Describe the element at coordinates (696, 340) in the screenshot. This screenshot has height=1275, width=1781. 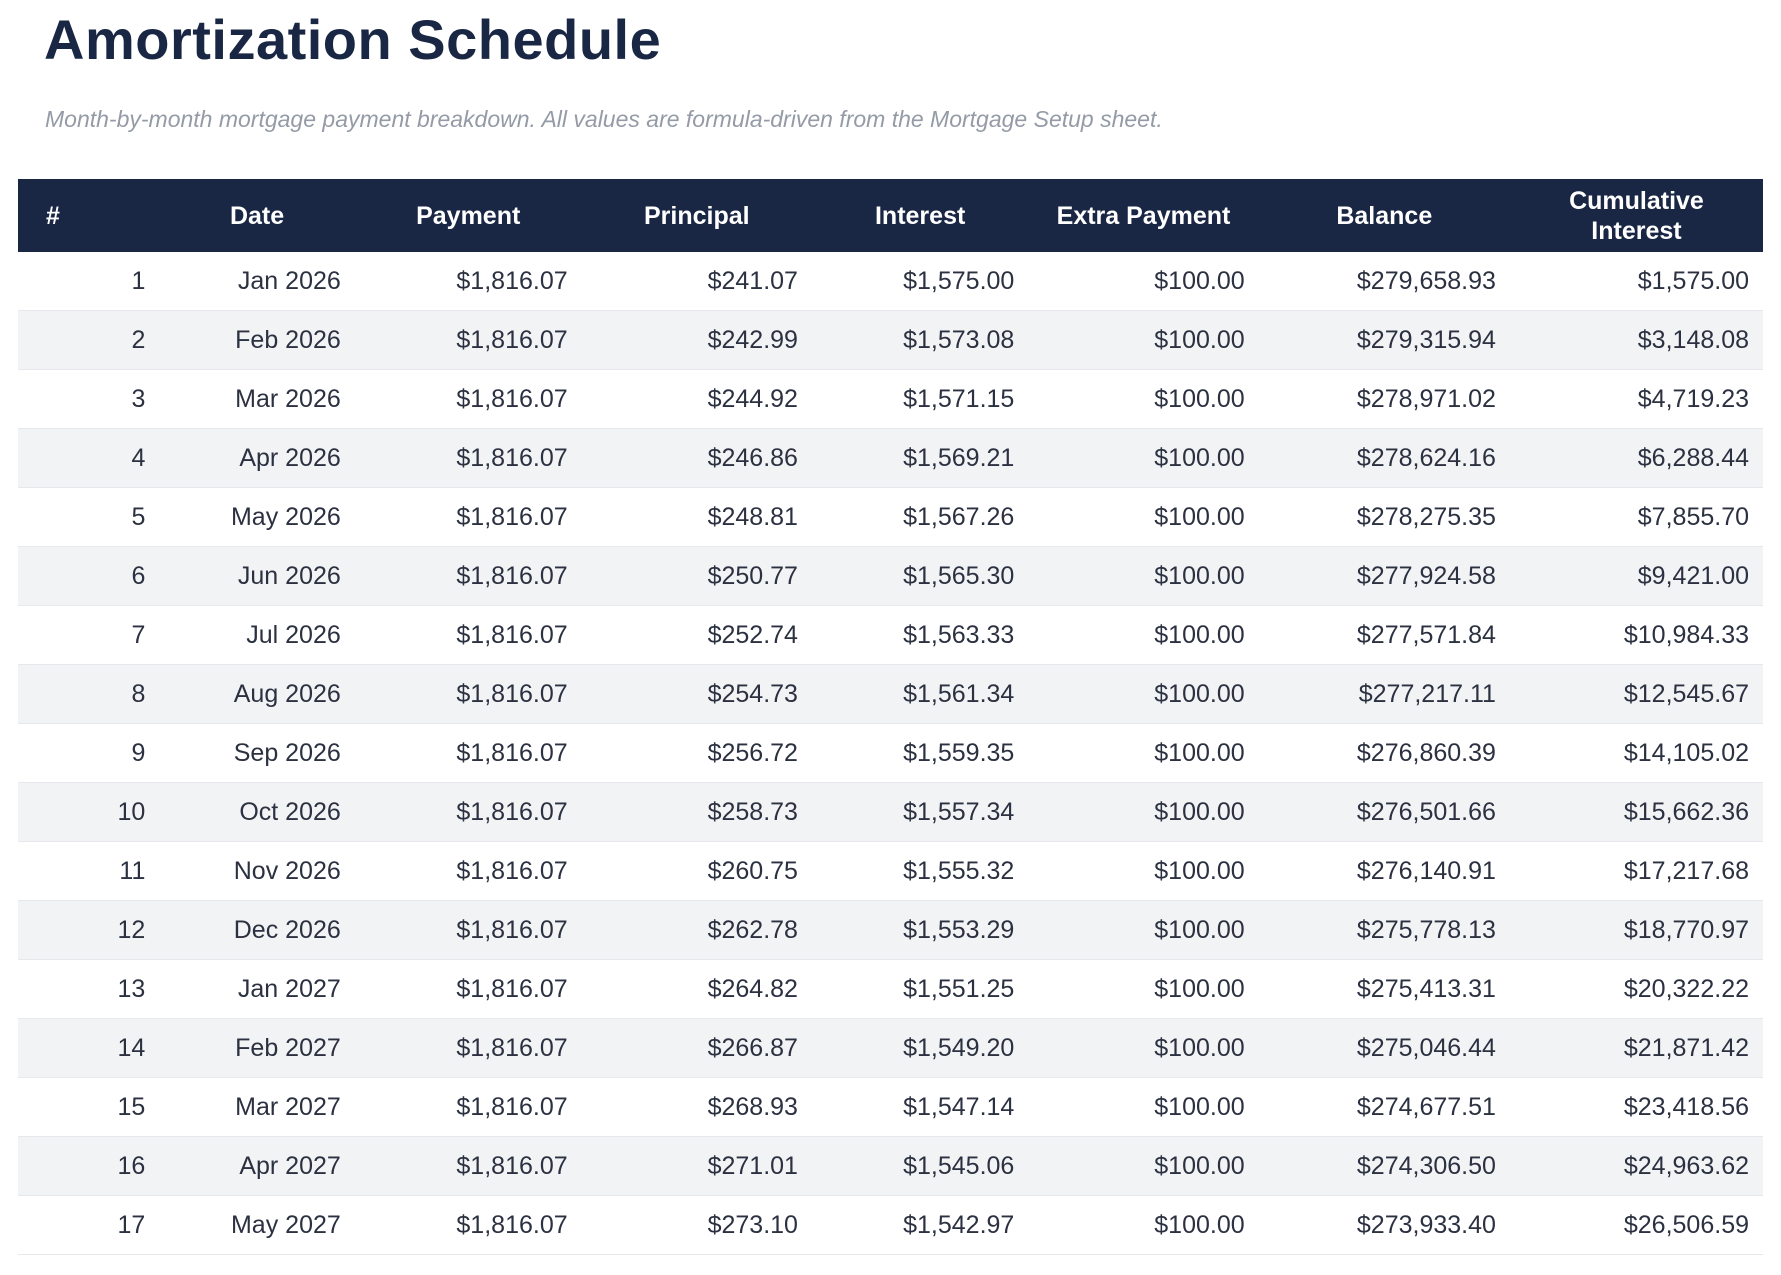
I see `cell-principal: $242.99` at that location.